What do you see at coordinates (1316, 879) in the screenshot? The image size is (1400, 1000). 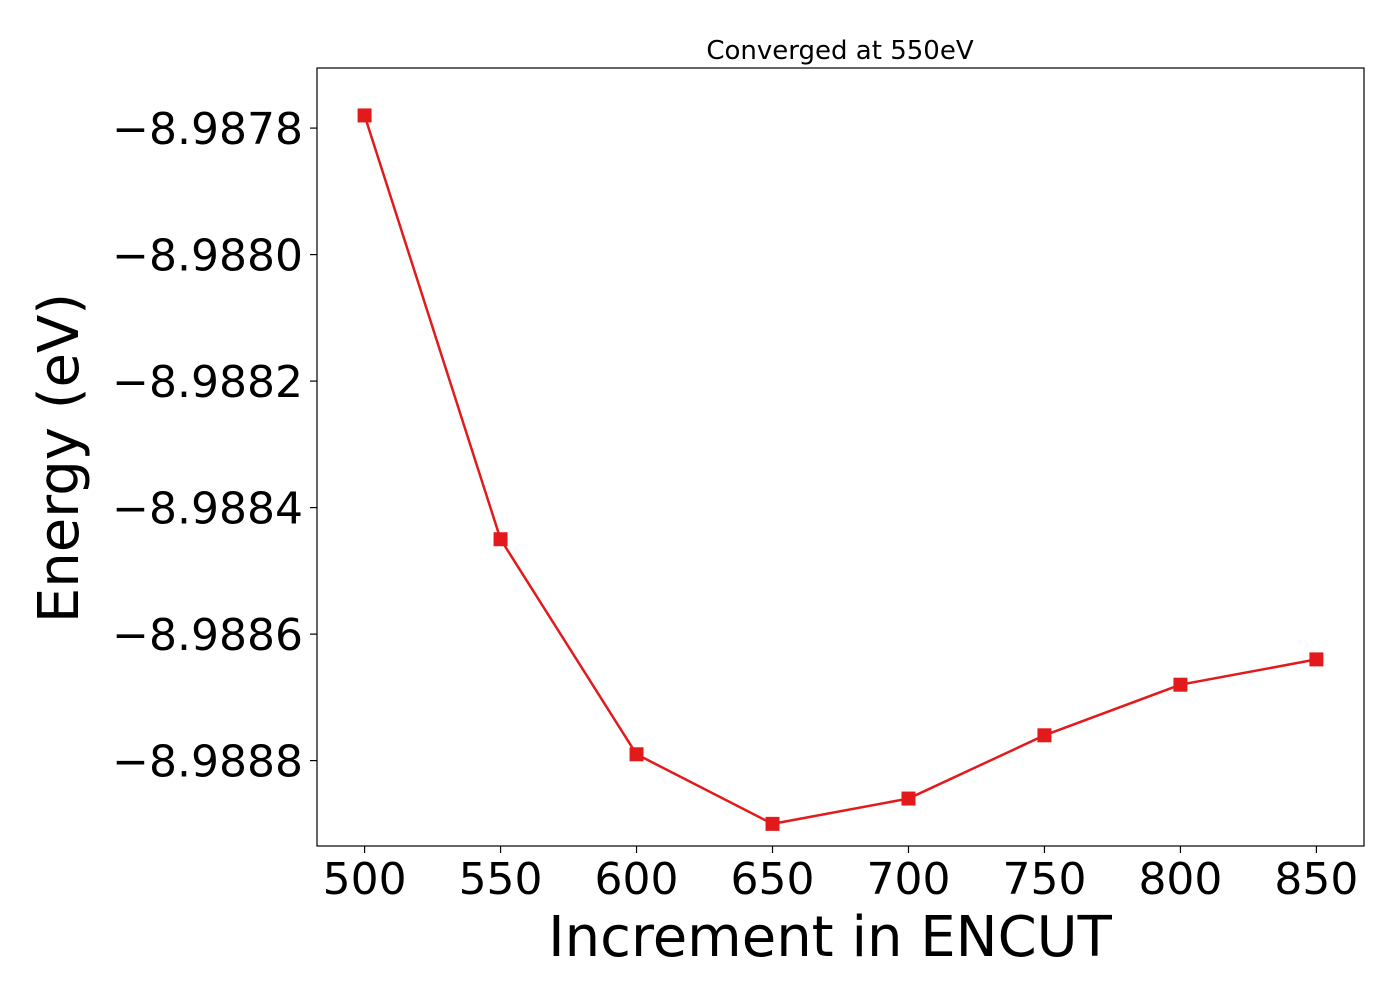 I see `x-tick-label: 850` at bounding box center [1316, 879].